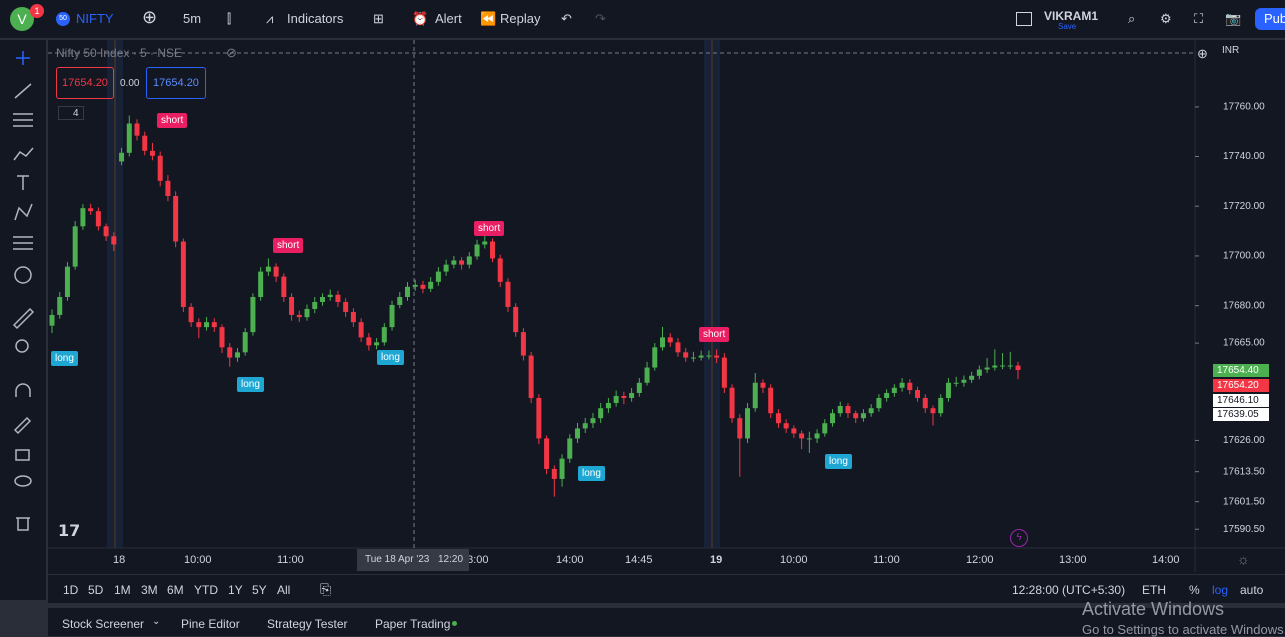  I want to click on search-icon: ⌕, so click(1132, 18).